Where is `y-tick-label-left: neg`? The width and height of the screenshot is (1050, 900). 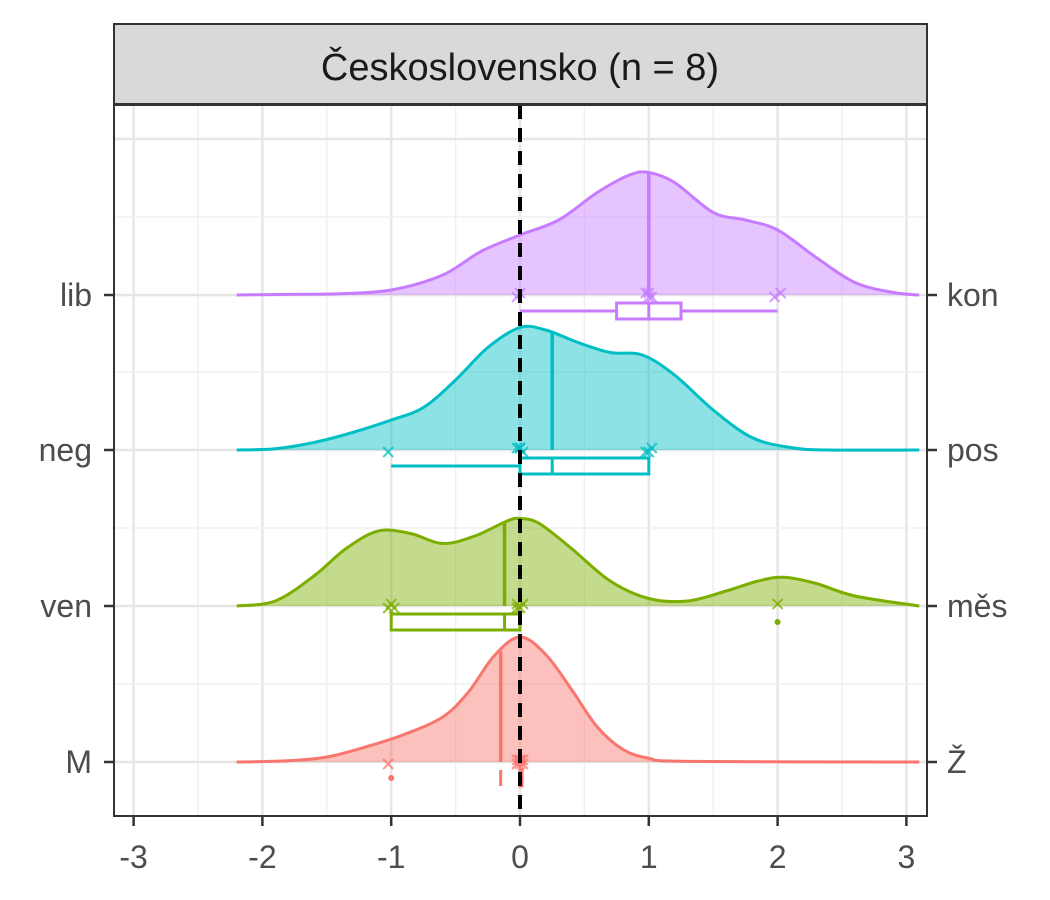
y-tick-label-left: neg is located at coordinates (65, 450).